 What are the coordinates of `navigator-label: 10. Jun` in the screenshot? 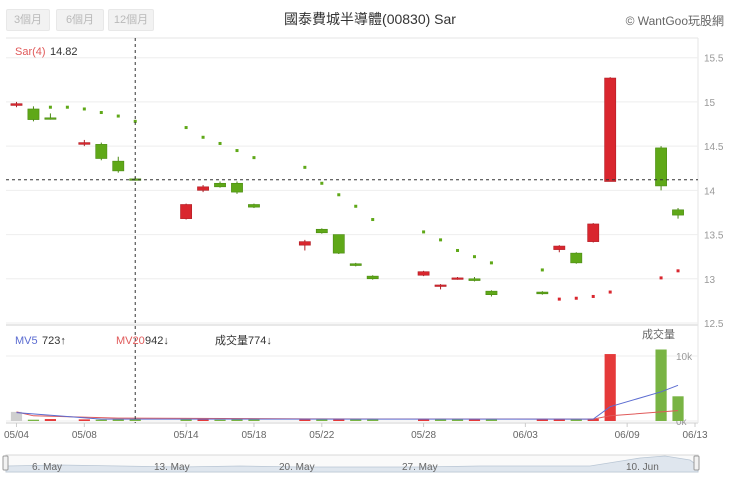 It's located at (642, 467).